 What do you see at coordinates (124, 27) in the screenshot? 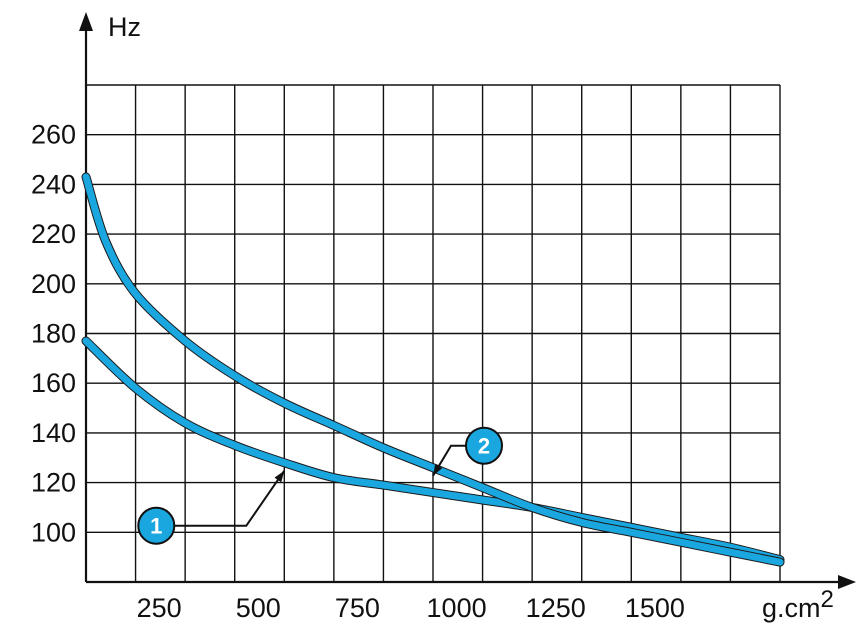
I see `y-axis-unit-label: Hz` at bounding box center [124, 27].